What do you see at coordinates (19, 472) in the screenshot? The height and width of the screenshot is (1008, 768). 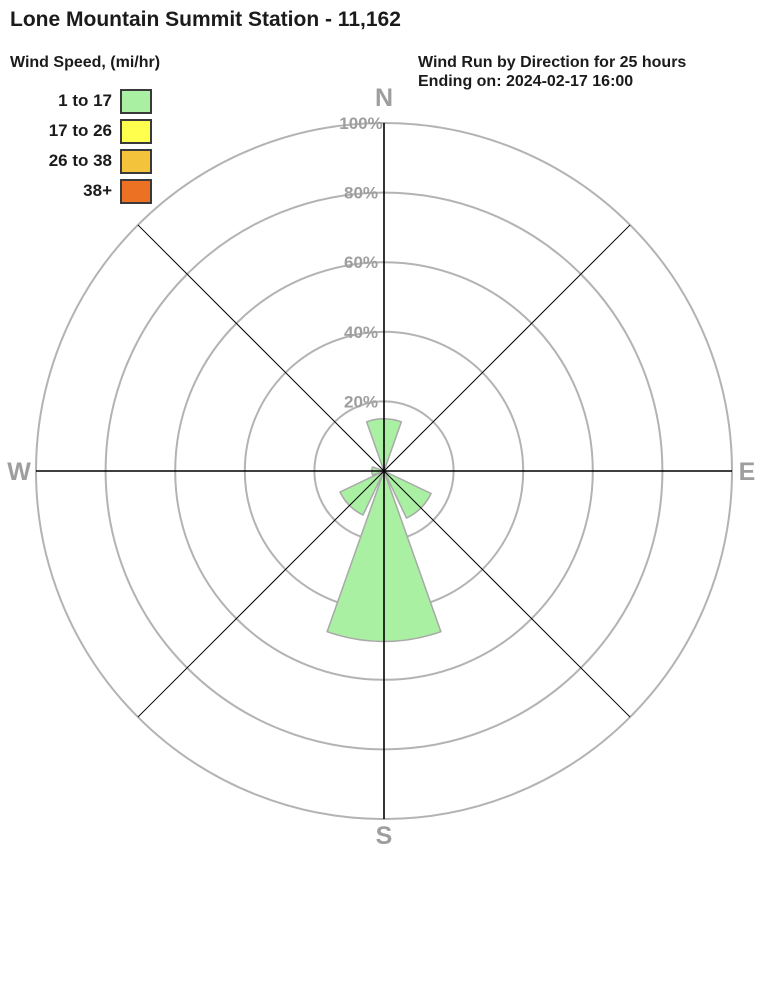 I see `compass-label-W: W` at bounding box center [19, 472].